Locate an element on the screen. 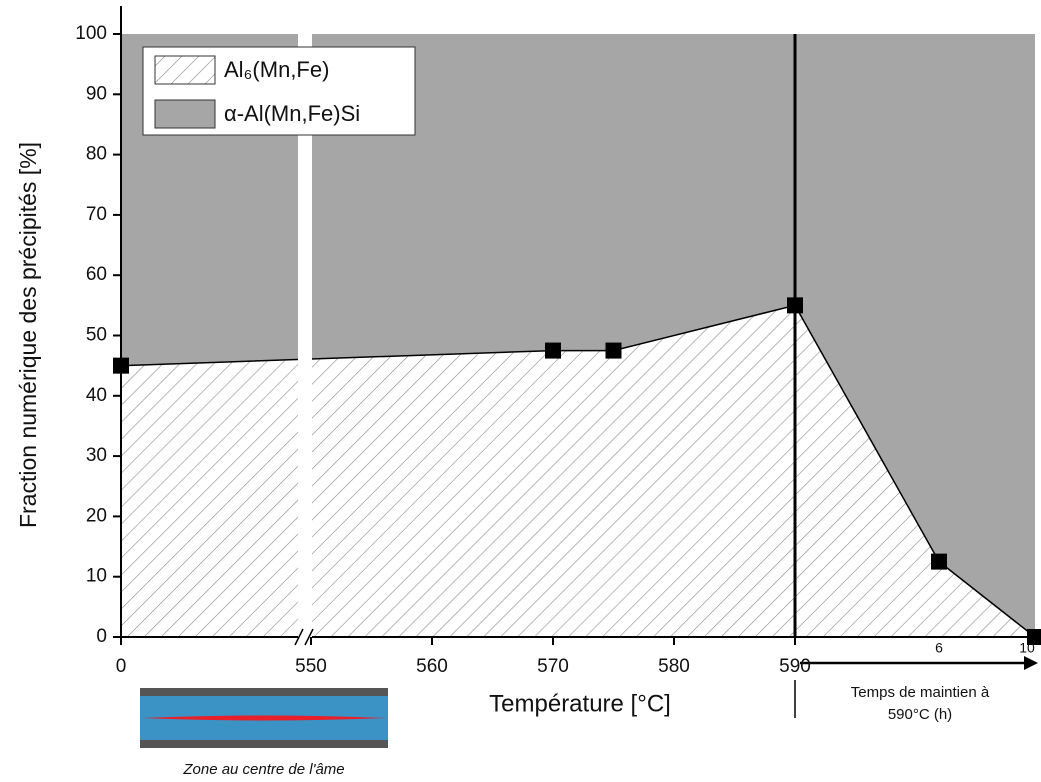 Image resolution: width=1041 pixels, height=782 pixels. time-arrow-head is located at coordinates (1031, 663).